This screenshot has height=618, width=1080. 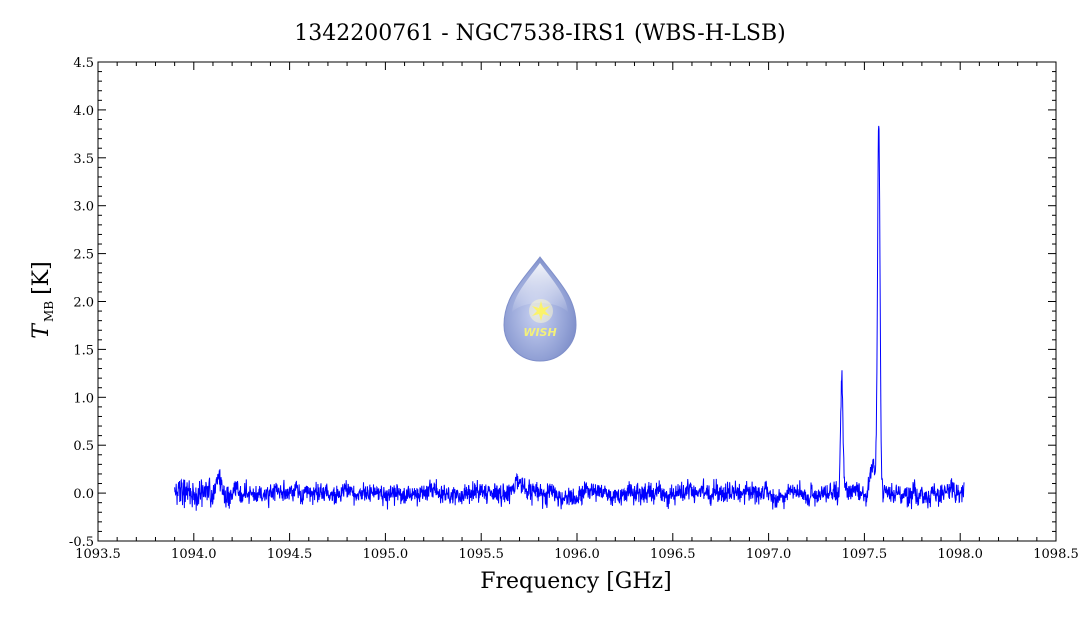 I want to click on y-axis-label-subscript: MB, so click(x=49, y=311).